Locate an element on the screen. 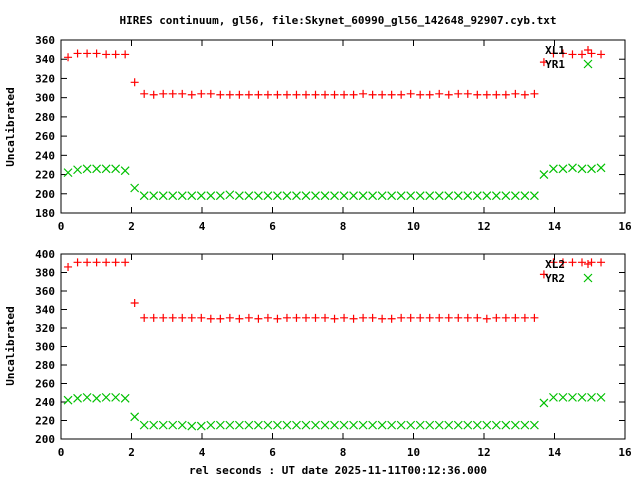 This screenshot has width=640, height=480. legend-label-xl2: XL2 is located at coordinates (555, 264).